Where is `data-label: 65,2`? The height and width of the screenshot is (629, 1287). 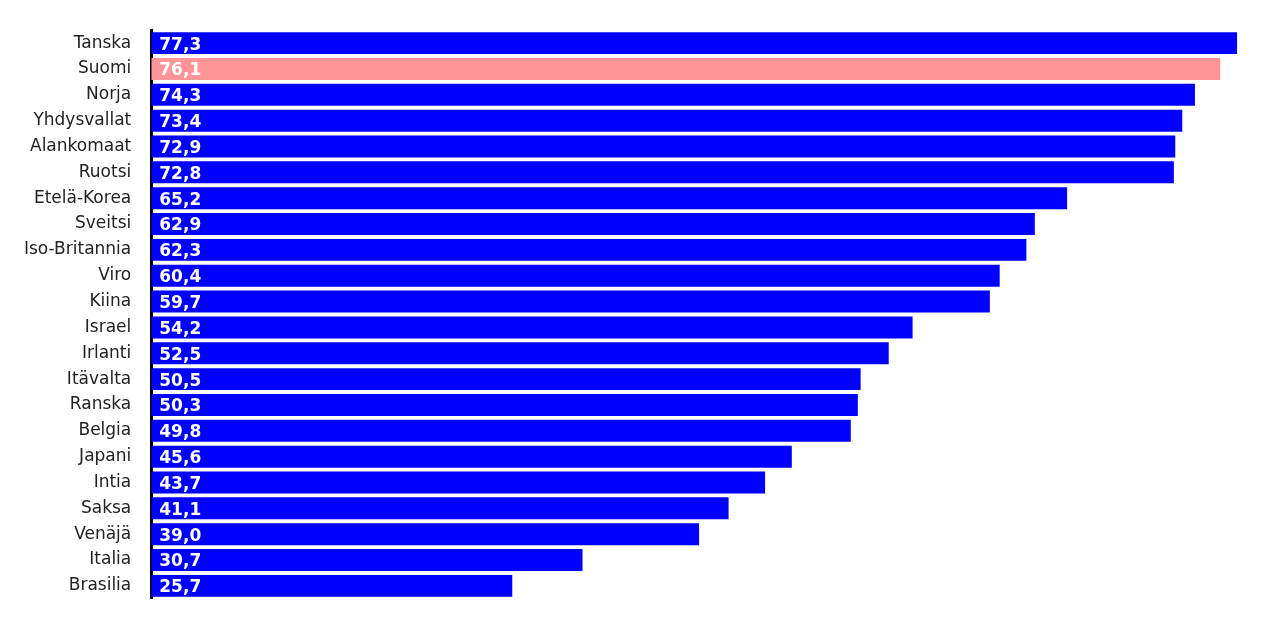 data-label: 65,2 is located at coordinates (180, 198).